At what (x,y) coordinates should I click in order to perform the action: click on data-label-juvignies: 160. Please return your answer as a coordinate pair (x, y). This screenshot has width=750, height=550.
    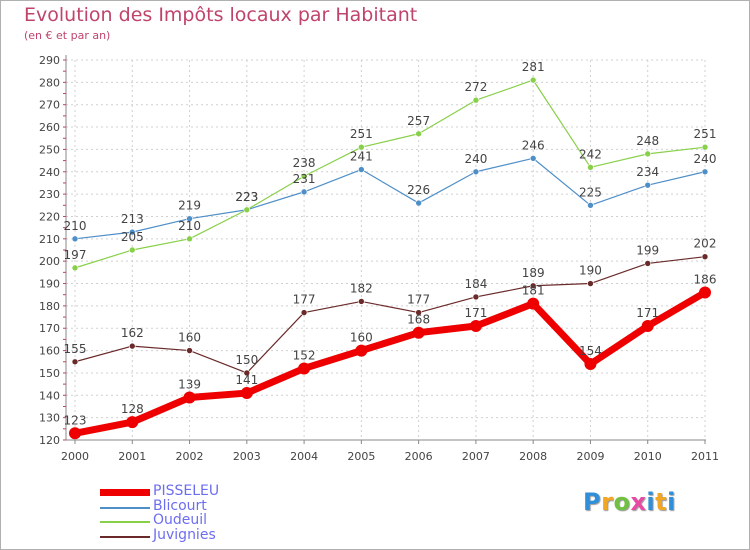
    Looking at the image, I should click on (189, 338).